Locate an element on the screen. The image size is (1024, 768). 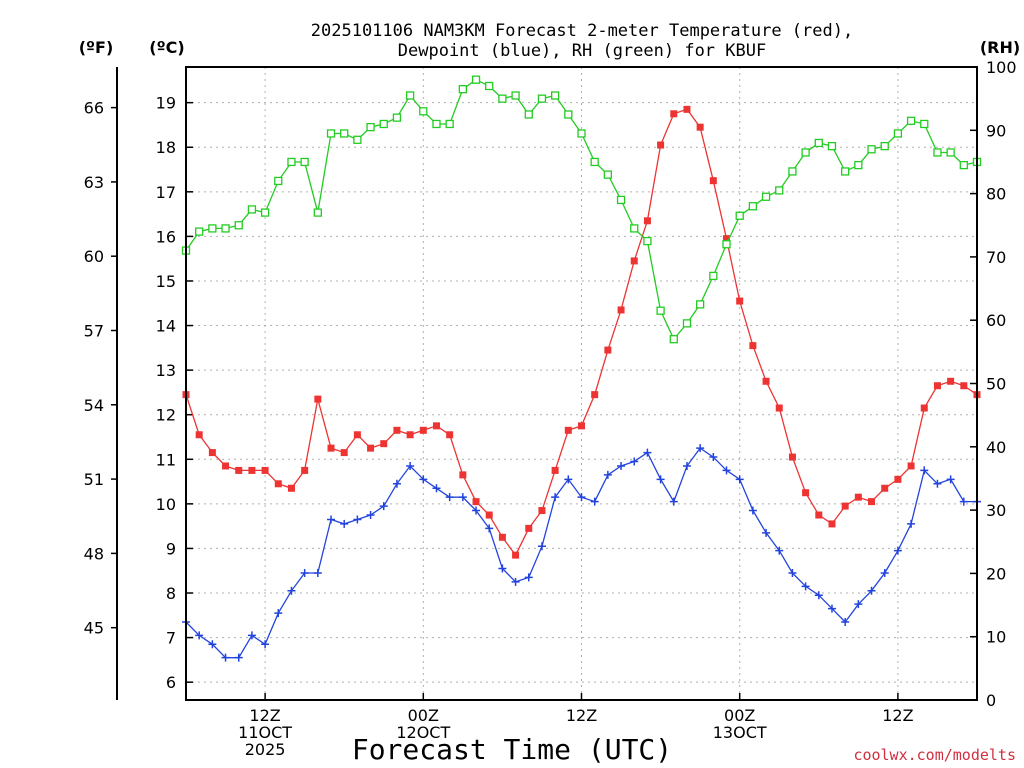
x-tick-label: 11OCT is located at coordinates (265, 732).